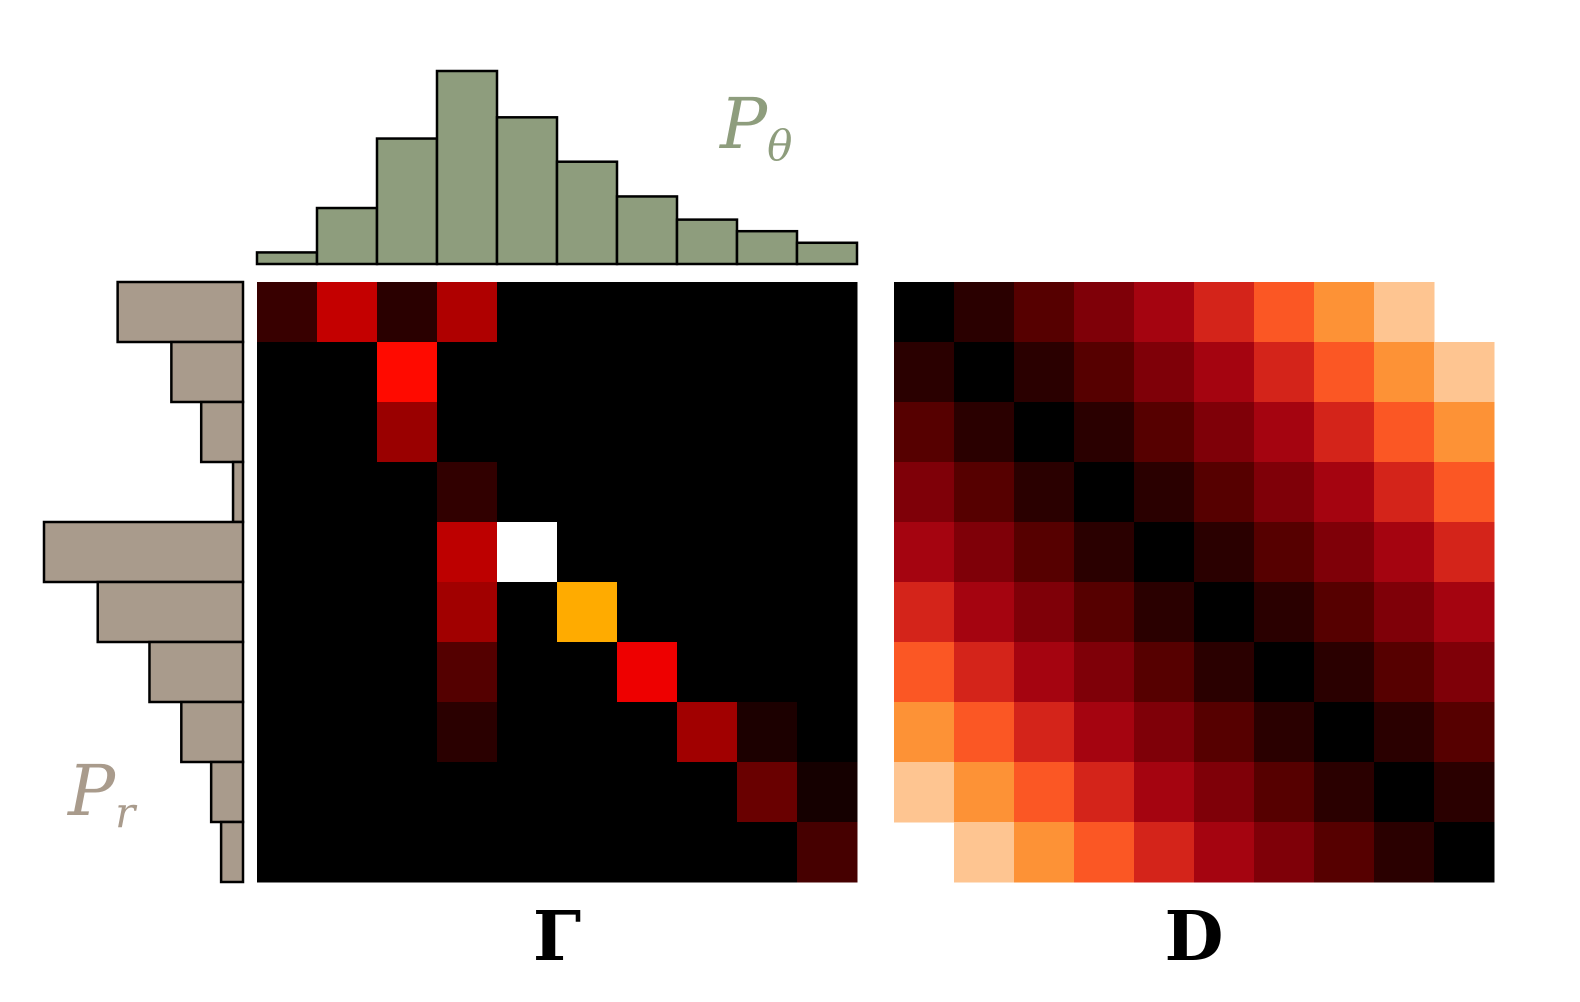 Image resolution: width=1580 pixels, height=1002 pixels. Describe the element at coordinates (557, 167) in the screenshot. I see `top-histogram-p-theta` at that location.